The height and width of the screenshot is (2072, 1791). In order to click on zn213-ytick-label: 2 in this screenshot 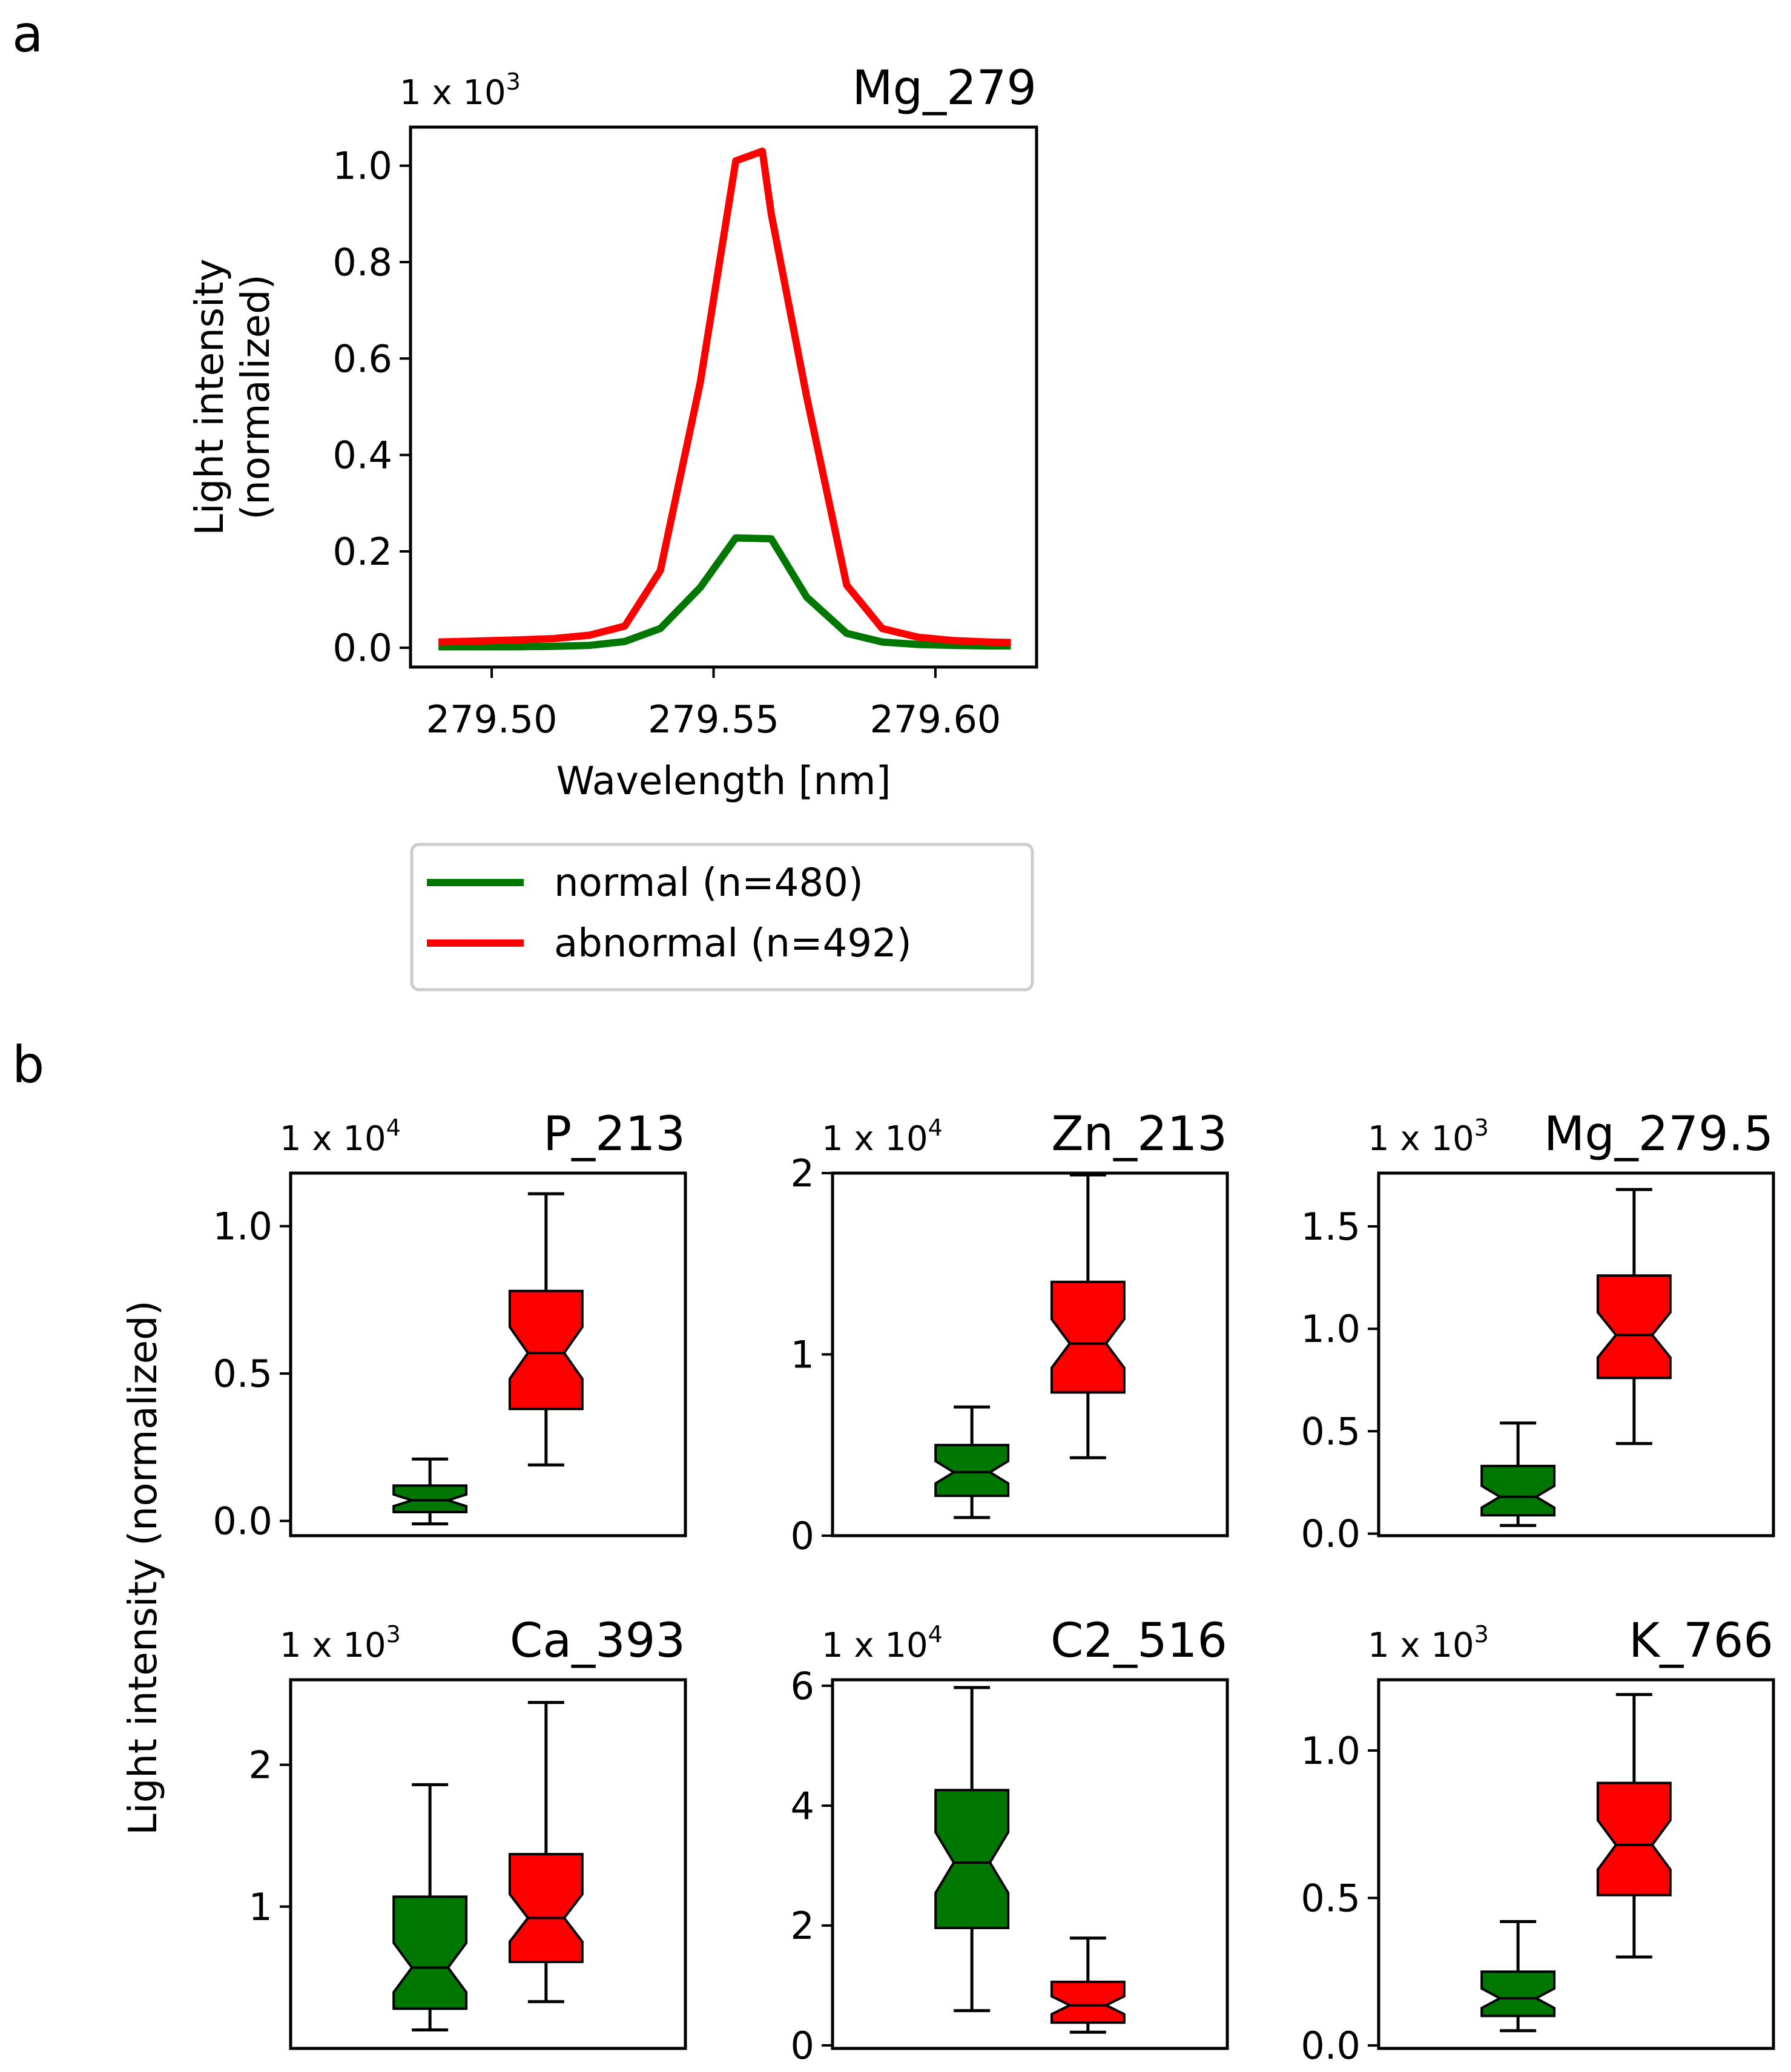, I will do `click(802, 1173)`.